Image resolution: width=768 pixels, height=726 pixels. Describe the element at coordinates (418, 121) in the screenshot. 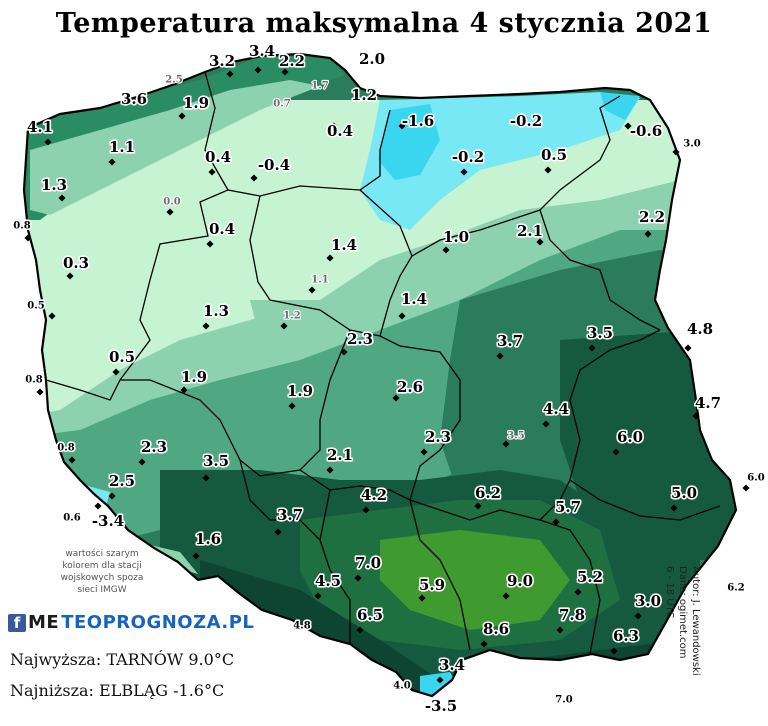

I see `station-temperature-label: -1.6` at that location.